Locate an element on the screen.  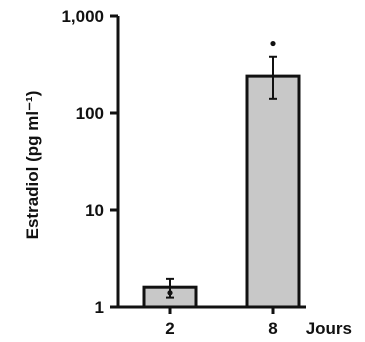
y-axis-ticks: 1 10 100 1,000 is located at coordinates (89, 162).